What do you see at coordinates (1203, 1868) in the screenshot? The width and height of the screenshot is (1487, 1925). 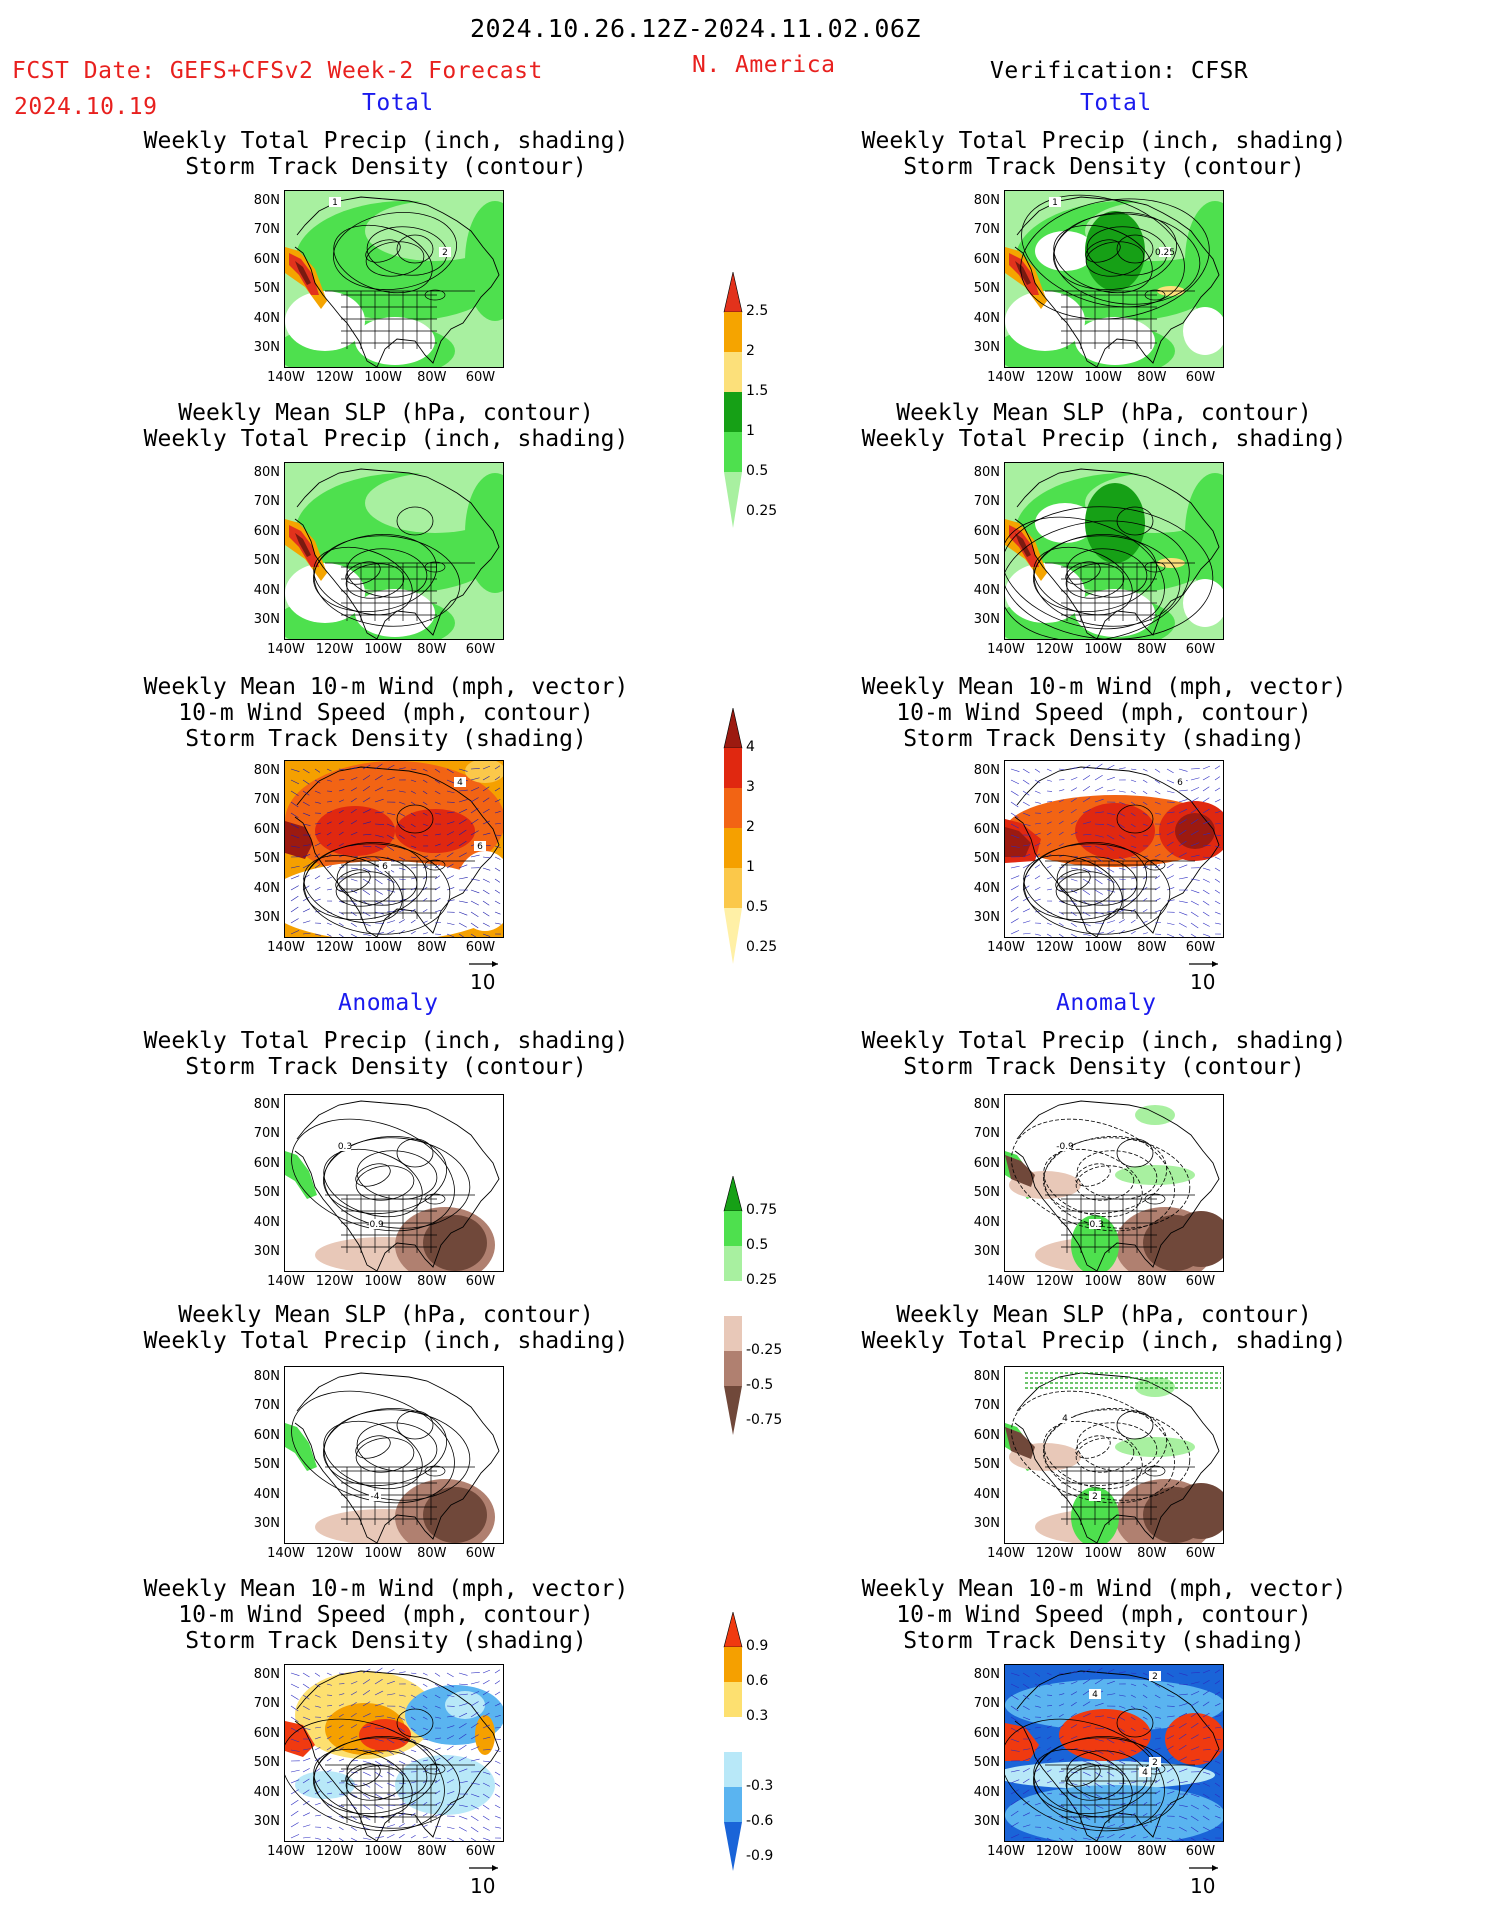 I see `arrow-icon` at bounding box center [1203, 1868].